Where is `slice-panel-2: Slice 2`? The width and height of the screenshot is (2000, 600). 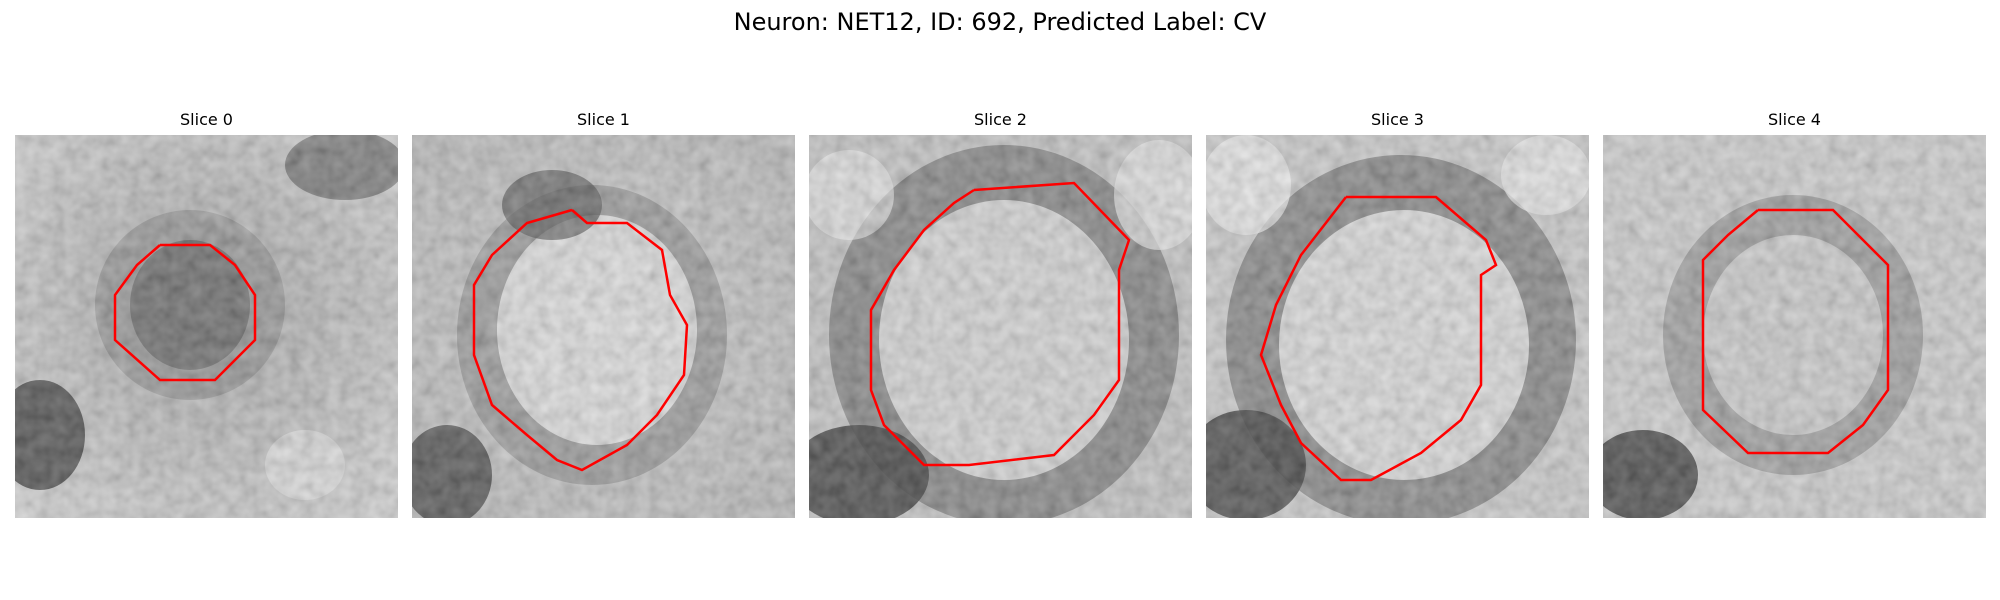
slice-panel-2: Slice 2 is located at coordinates (1000, 313).